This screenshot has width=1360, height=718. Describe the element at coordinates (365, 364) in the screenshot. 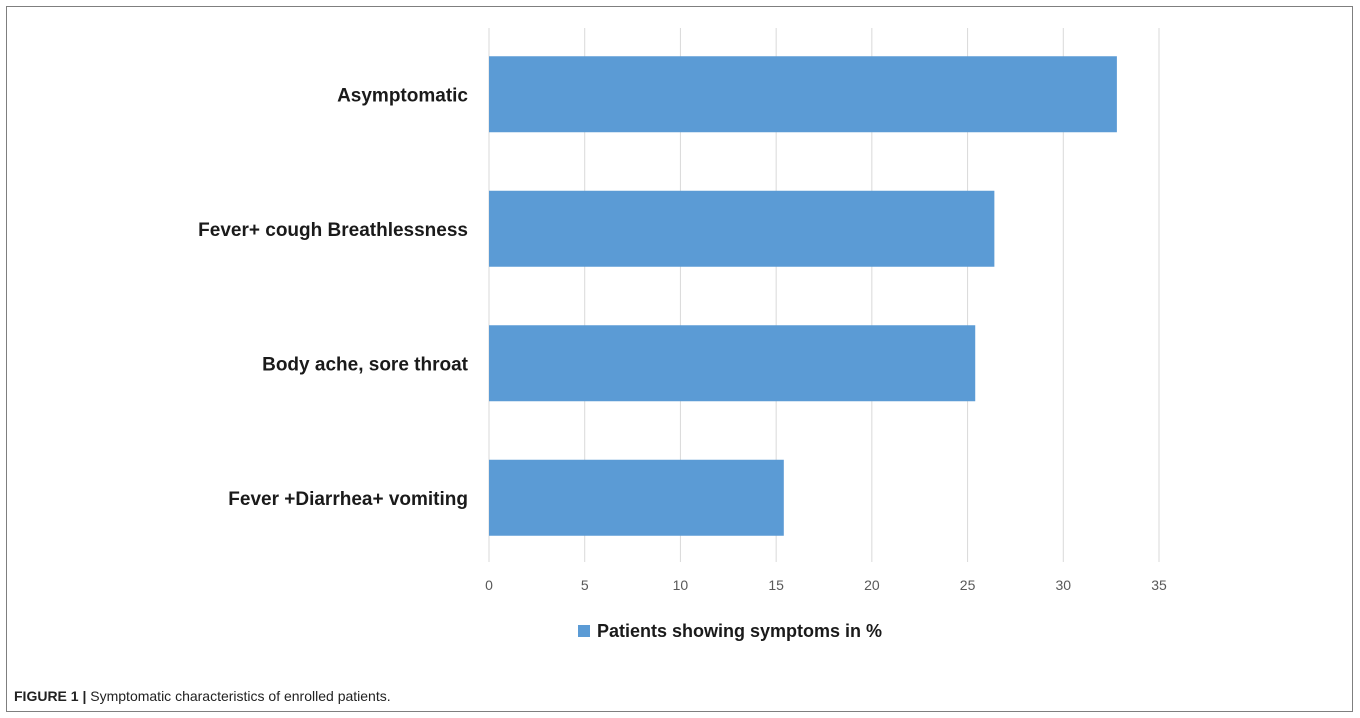

I see `category-label: Body ache, sore throat` at that location.